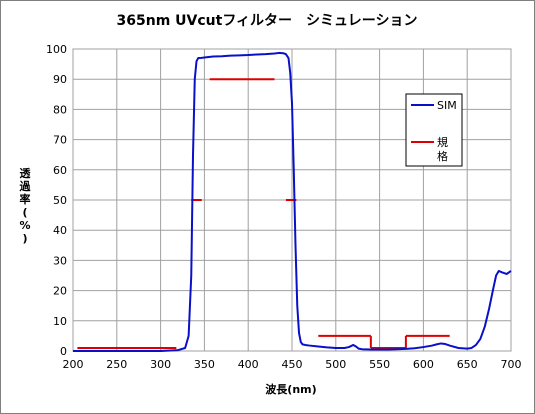  Describe the element at coordinates (292, 364) in the screenshot. I see `x-tick-label: 450` at that location.